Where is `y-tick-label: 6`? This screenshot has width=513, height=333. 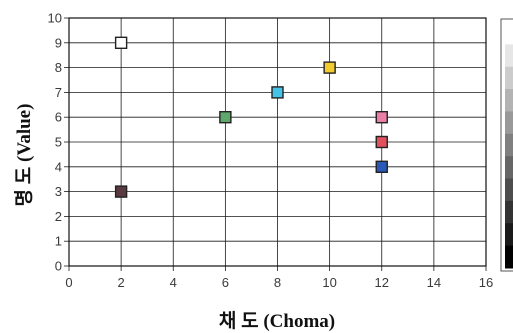 y-tick-label: 6 is located at coordinates (58, 117).